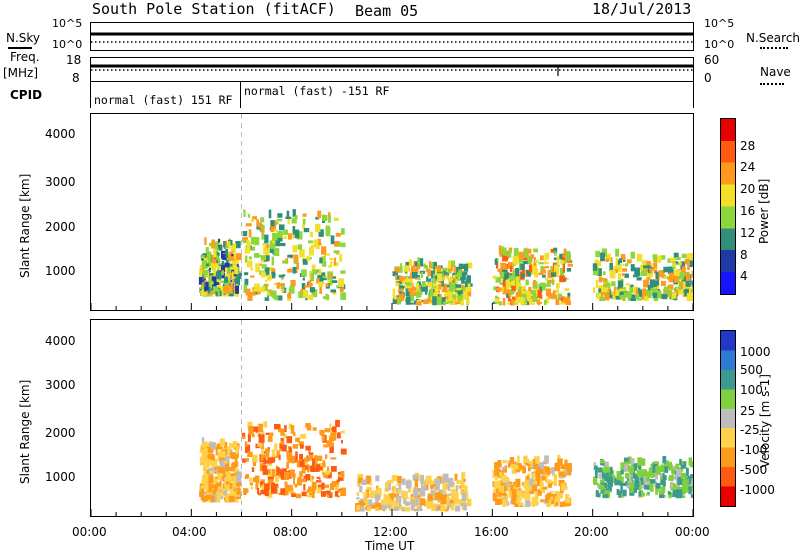 Image resolution: width=800 pixels, height=554 pixels. What do you see at coordinates (392, 70) in the screenshot?
I see `freq-traces` at bounding box center [392, 70].